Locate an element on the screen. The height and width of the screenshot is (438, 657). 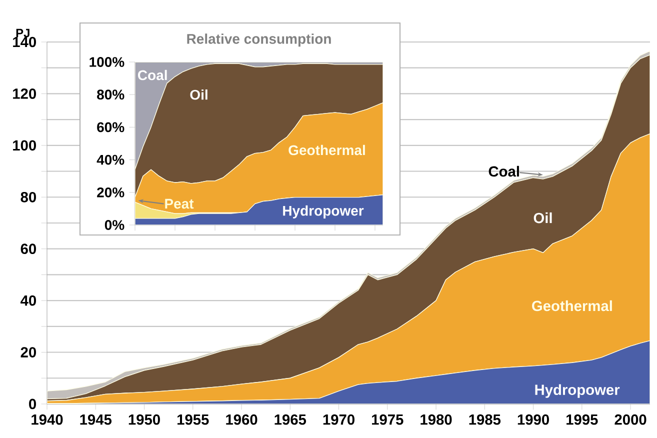
y-tick-label: 0 is located at coordinates (32, 404).